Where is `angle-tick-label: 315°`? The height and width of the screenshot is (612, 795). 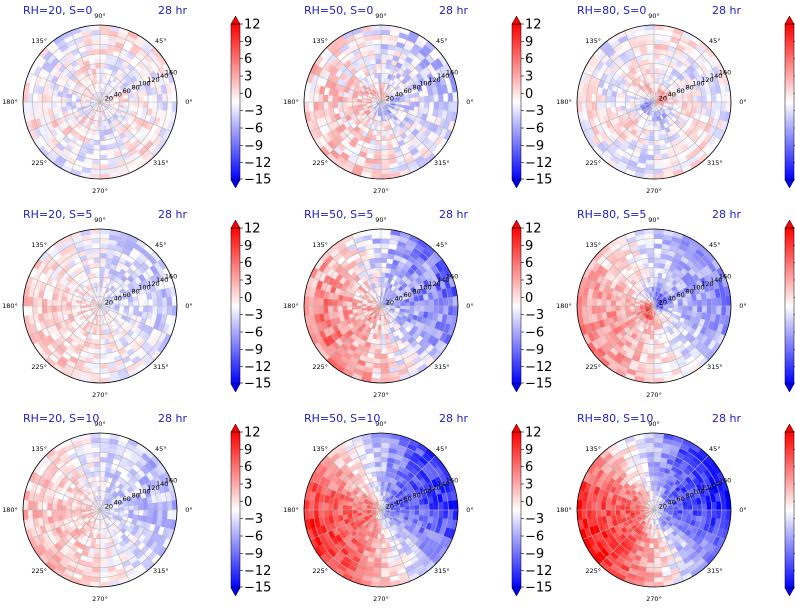 angle-tick-label: 315° is located at coordinates (161, 367).